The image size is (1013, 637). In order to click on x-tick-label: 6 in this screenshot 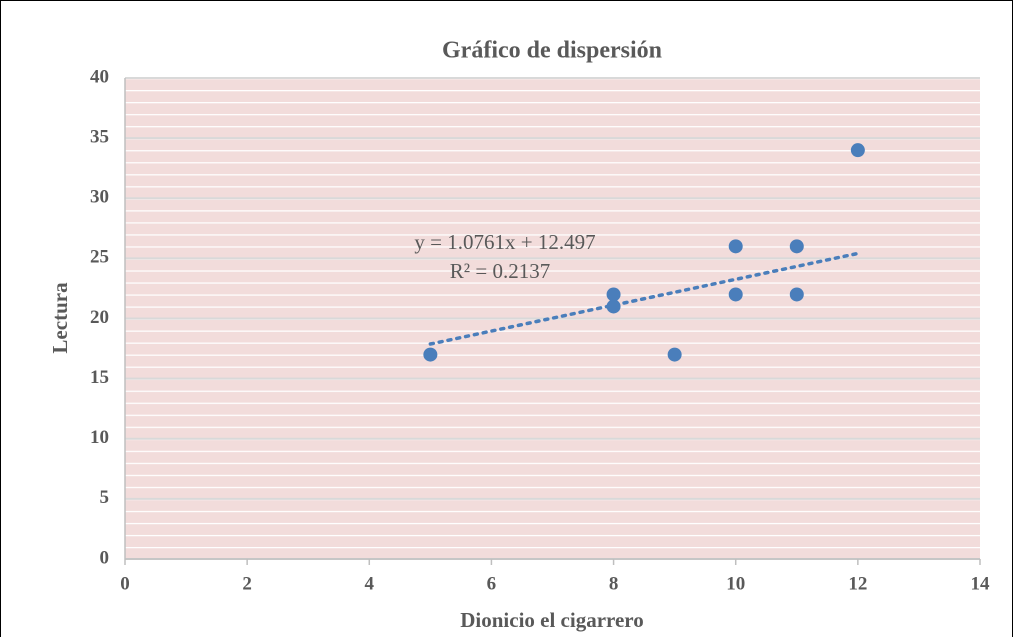, I will do `click(492, 583)`.